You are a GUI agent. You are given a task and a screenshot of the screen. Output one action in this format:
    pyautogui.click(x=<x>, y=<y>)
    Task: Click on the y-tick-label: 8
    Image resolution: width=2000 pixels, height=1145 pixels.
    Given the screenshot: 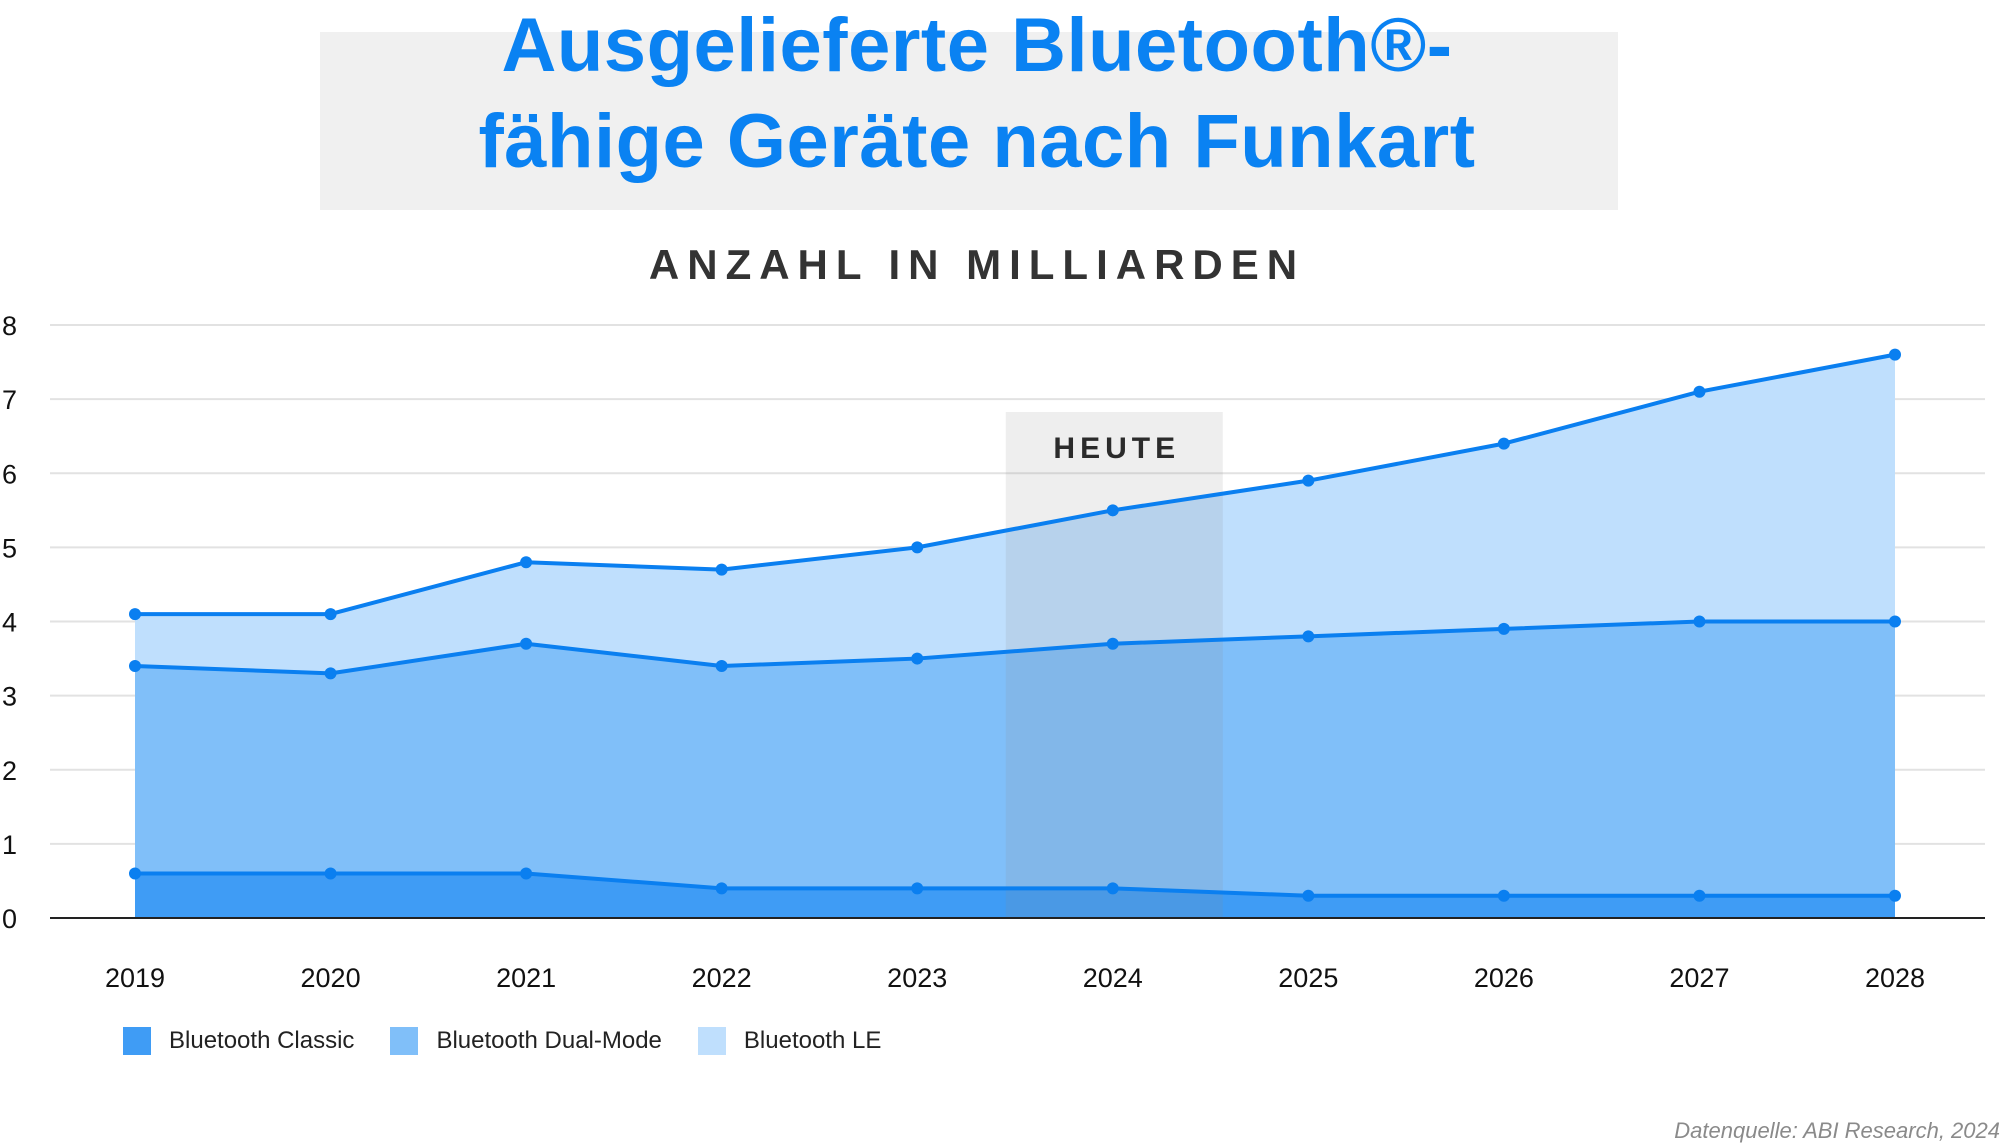 What is the action you would take?
    pyautogui.click(x=9, y=326)
    